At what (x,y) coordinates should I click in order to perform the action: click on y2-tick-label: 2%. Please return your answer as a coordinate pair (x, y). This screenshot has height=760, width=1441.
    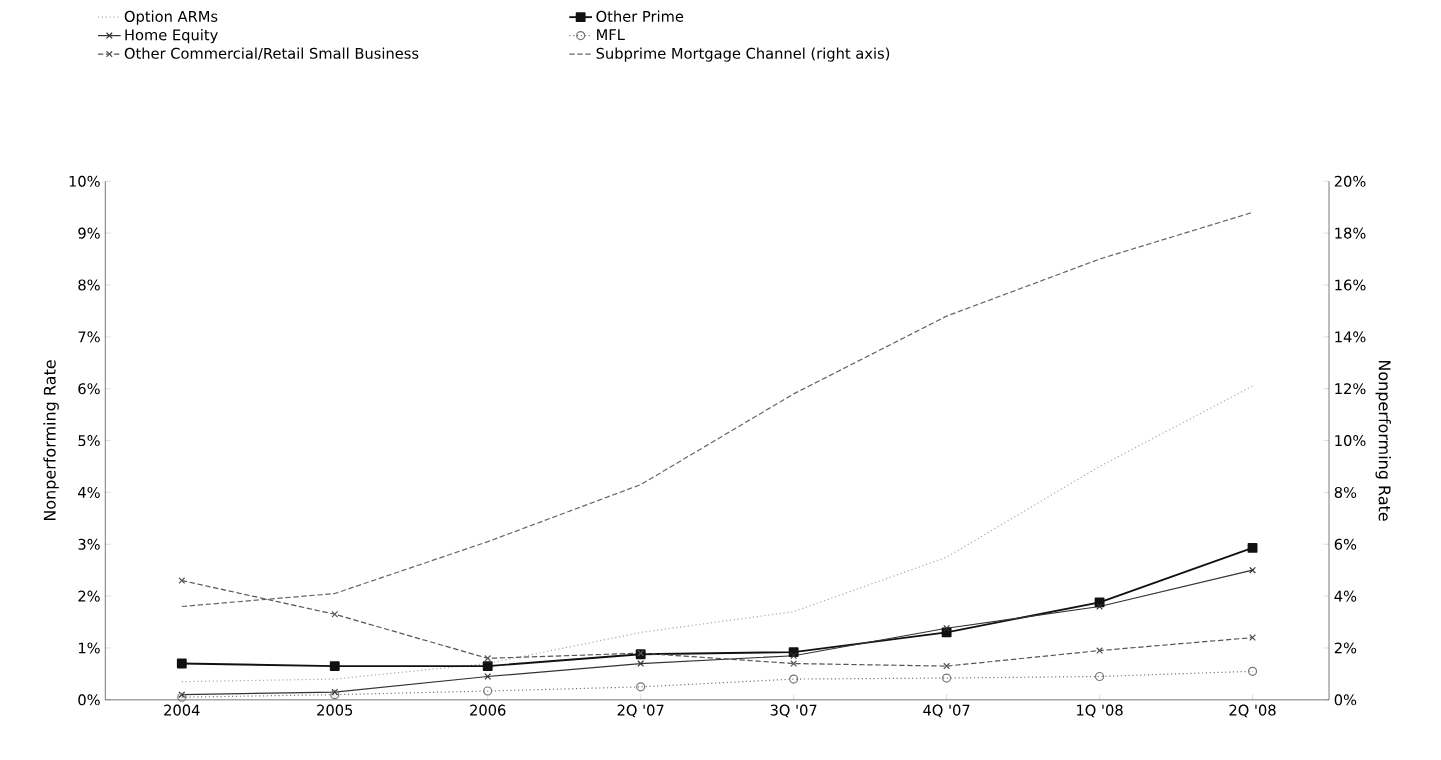
    Looking at the image, I should click on (1345, 648).